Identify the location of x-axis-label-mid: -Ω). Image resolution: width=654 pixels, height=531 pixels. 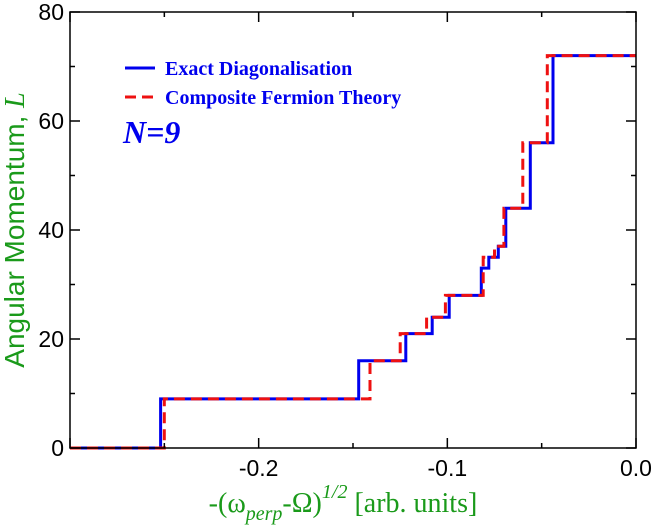
(301, 503).